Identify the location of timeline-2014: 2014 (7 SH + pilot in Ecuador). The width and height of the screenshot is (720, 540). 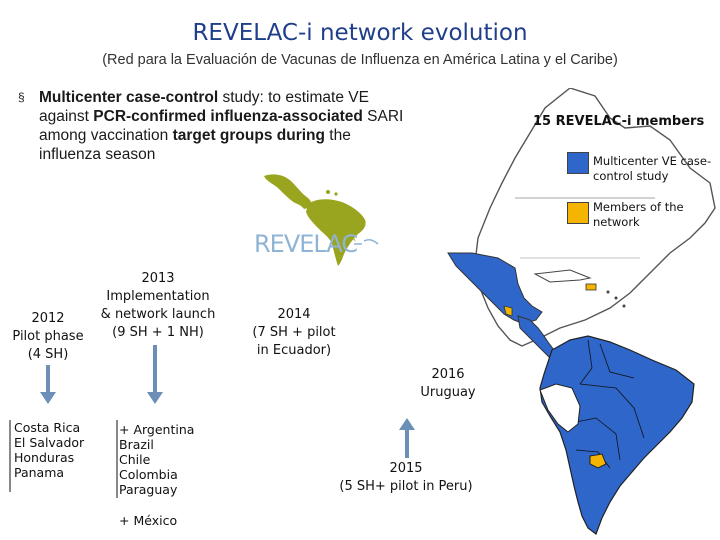
(294, 333).